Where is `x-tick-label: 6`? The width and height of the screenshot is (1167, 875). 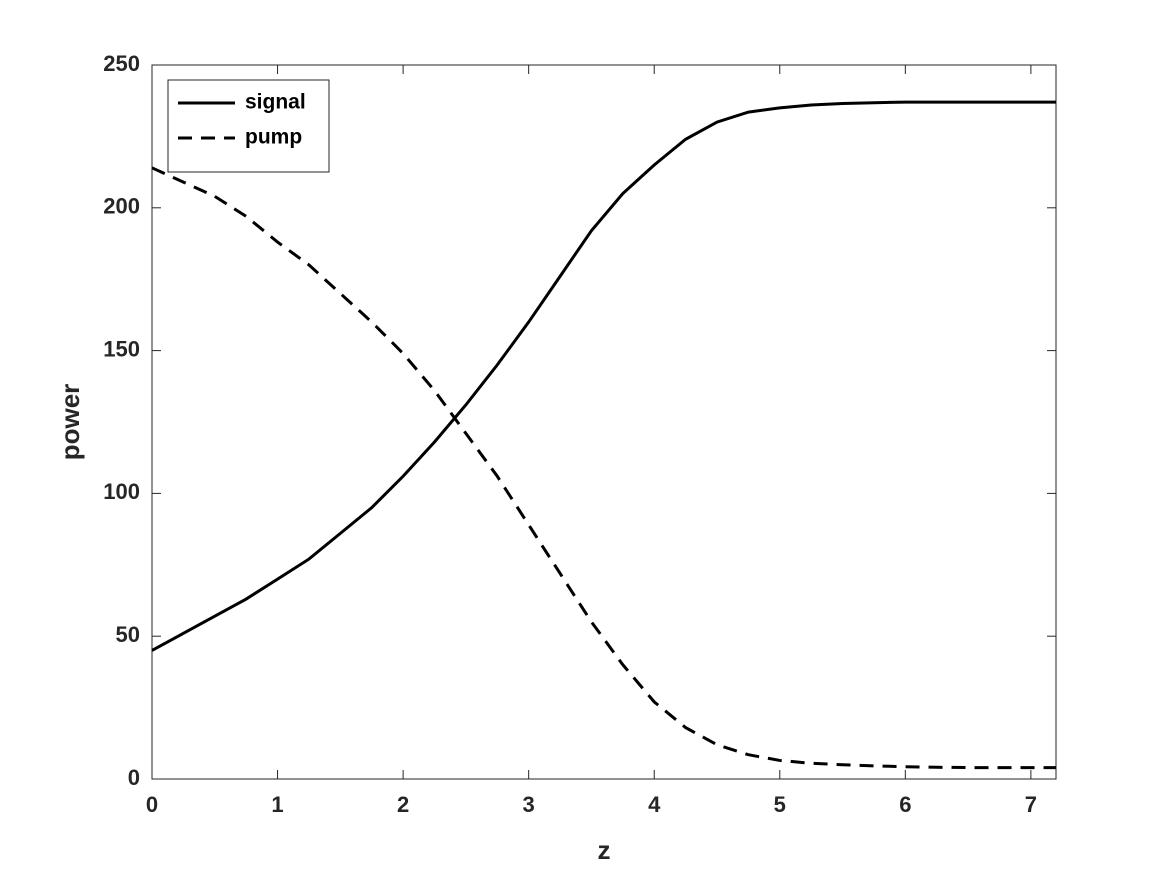
x-tick-label: 6 is located at coordinates (905, 804).